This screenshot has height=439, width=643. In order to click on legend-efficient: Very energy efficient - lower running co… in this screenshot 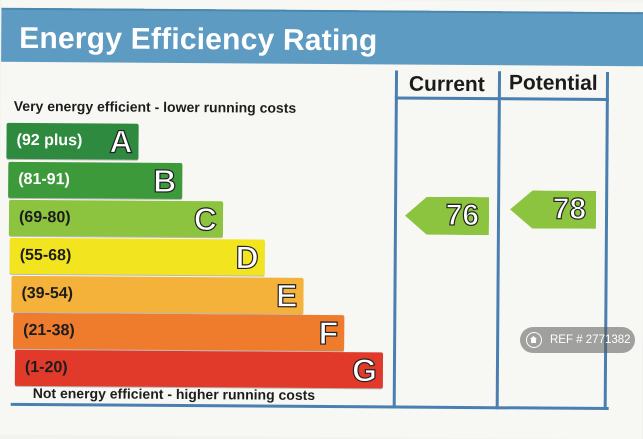, I will do `click(155, 106)`.